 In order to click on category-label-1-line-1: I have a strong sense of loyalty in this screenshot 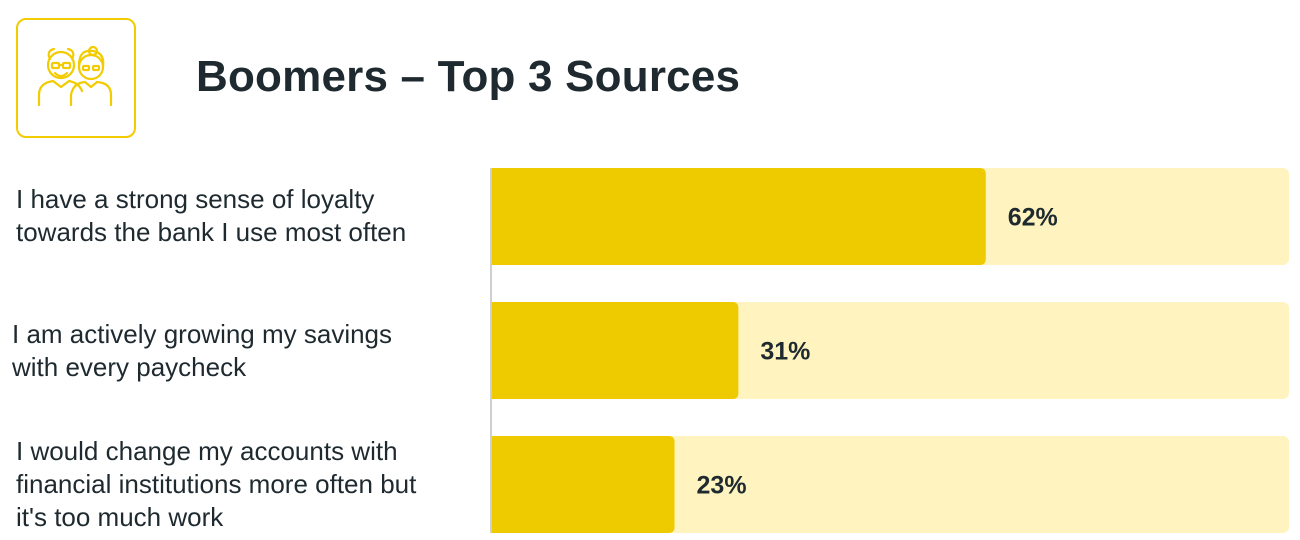, I will do `click(195, 199)`.